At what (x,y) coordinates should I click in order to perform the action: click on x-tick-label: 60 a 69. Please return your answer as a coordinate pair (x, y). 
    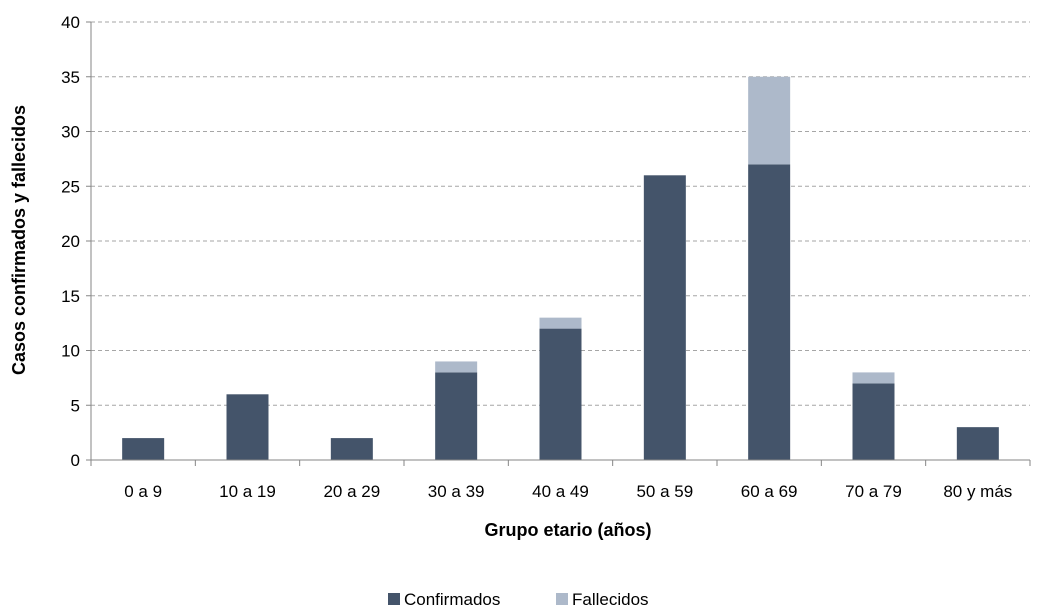
    Looking at the image, I should click on (769, 491).